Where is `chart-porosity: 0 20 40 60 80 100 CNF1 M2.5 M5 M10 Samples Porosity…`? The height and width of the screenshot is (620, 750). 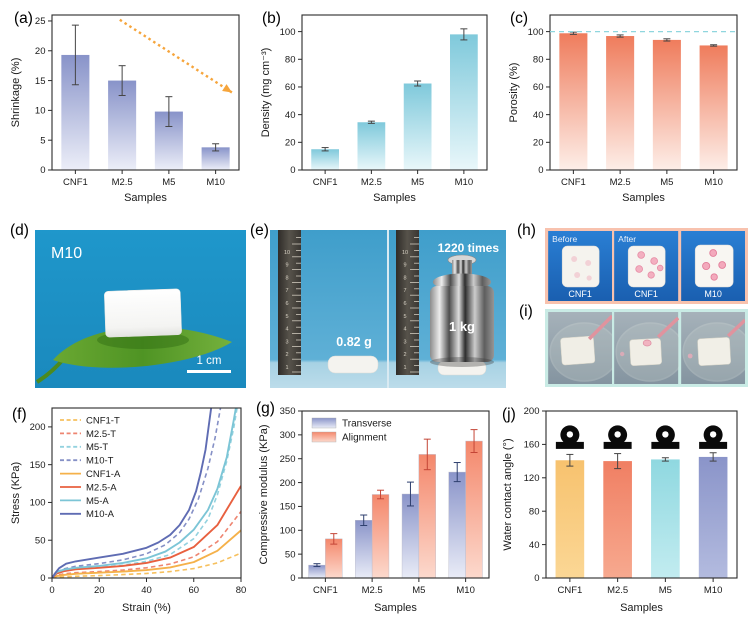
chart-porosity: 0 20 40 60 80 100 CNF1 M2.5 M5 M10 Samples Porosity… is located at coordinates (625, 106).